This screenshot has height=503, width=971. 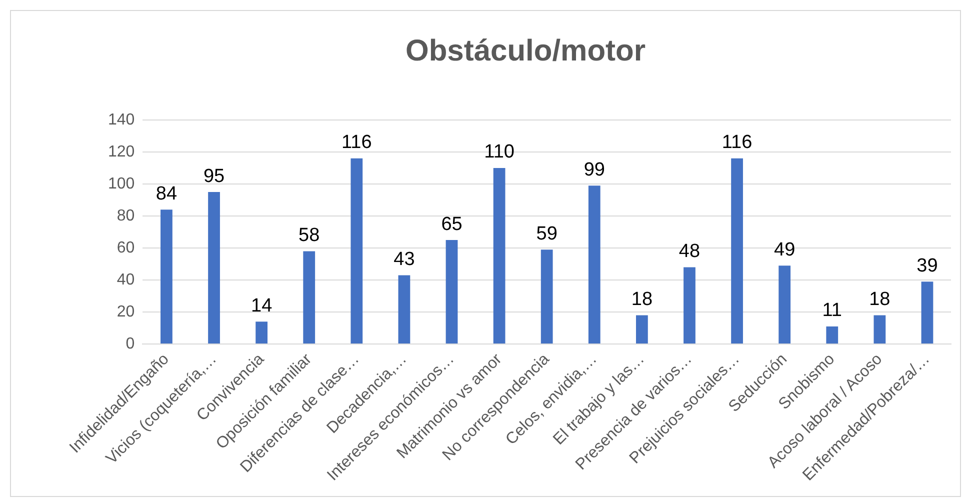 I want to click on data-label: 99, so click(x=594, y=169).